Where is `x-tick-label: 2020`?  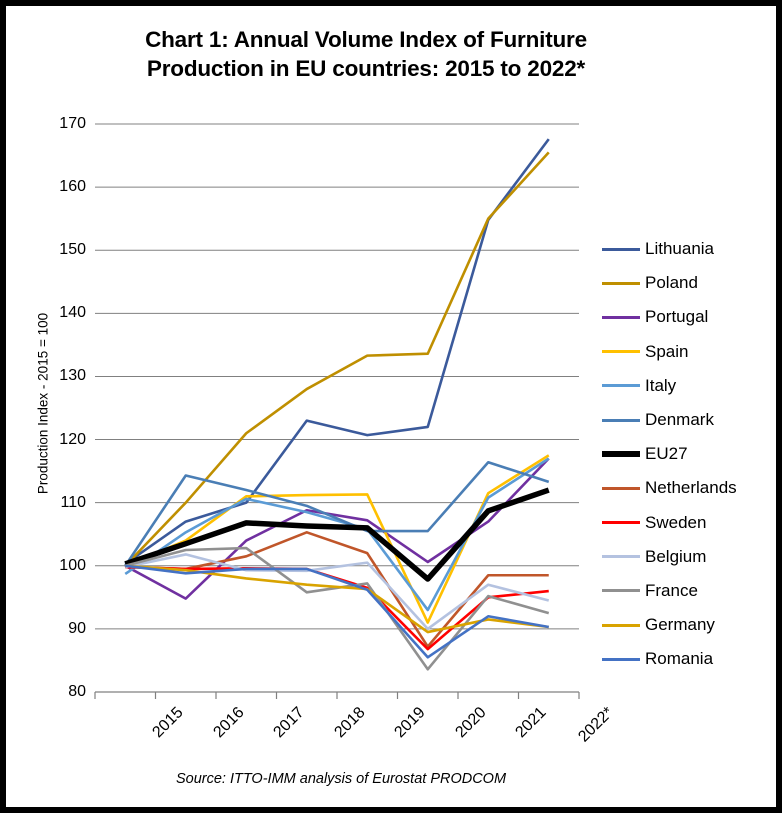 x-tick-label: 2020 is located at coordinates (471, 723).